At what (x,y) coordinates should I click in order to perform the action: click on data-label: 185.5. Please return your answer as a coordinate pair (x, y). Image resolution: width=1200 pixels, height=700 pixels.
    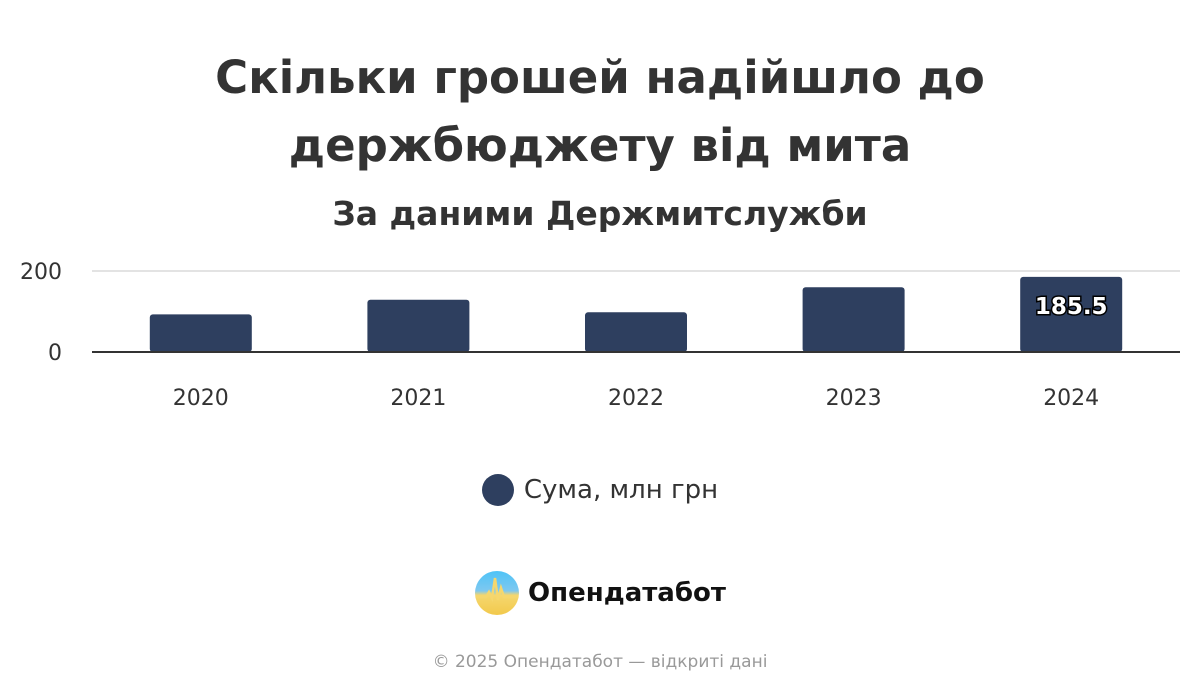
    Looking at the image, I should click on (1071, 307).